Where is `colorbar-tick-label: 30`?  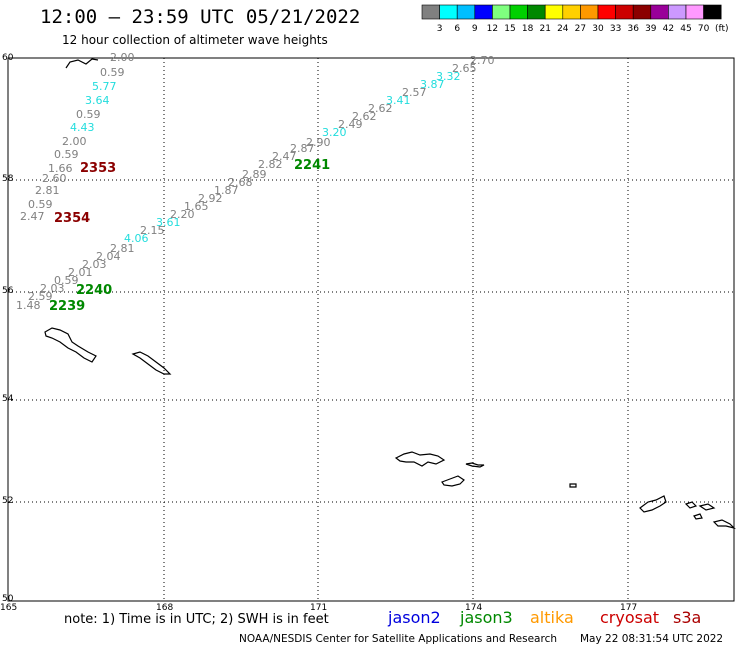
colorbar-tick-label: 30 is located at coordinates (598, 29).